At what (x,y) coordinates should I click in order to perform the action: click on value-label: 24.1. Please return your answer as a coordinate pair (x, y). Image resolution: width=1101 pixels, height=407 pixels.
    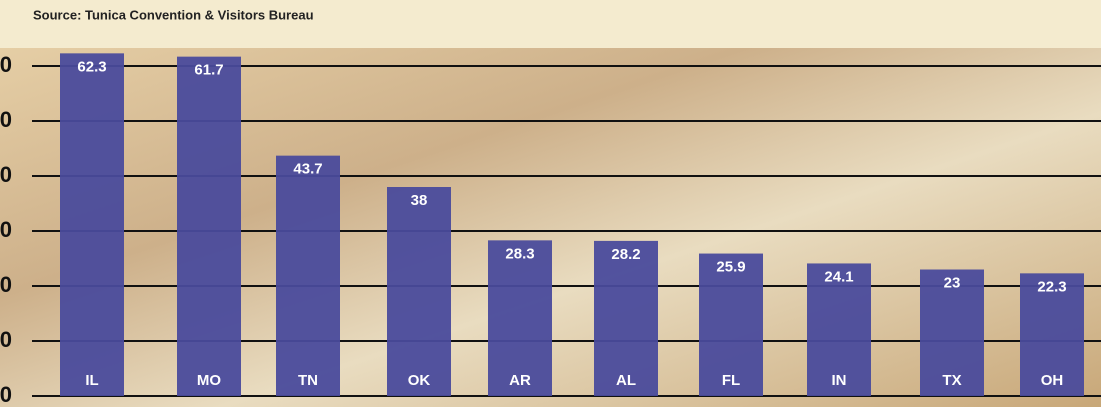
    Looking at the image, I should click on (838, 276).